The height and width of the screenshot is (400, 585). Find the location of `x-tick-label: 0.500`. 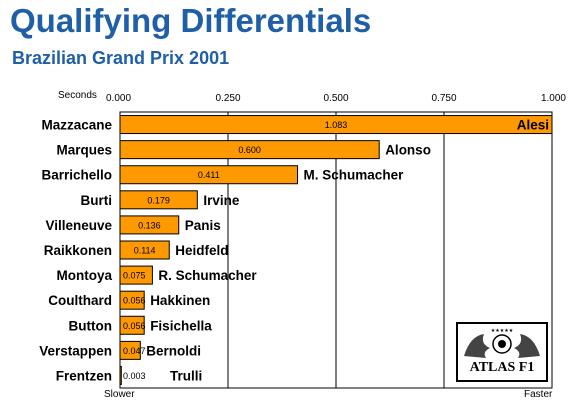

x-tick-label: 0.500 is located at coordinates (335, 98).